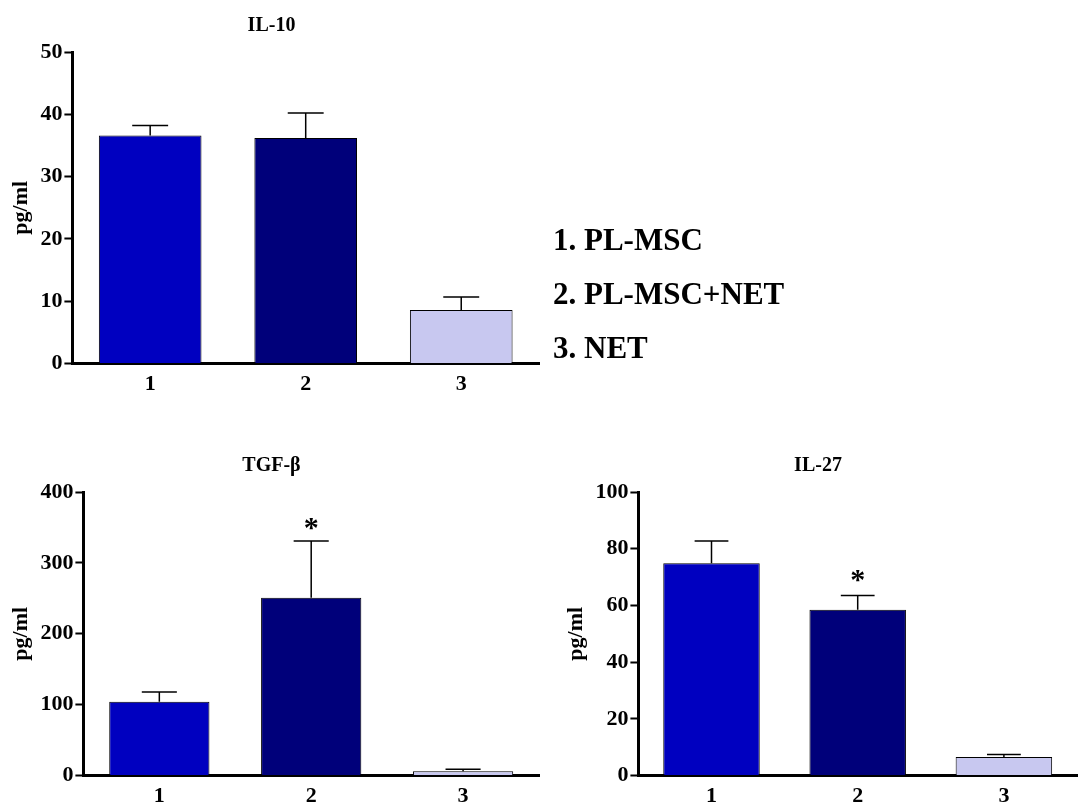 This screenshot has height=812, width=1083. I want to click on text: 1. PL-MSC, so click(628, 240).